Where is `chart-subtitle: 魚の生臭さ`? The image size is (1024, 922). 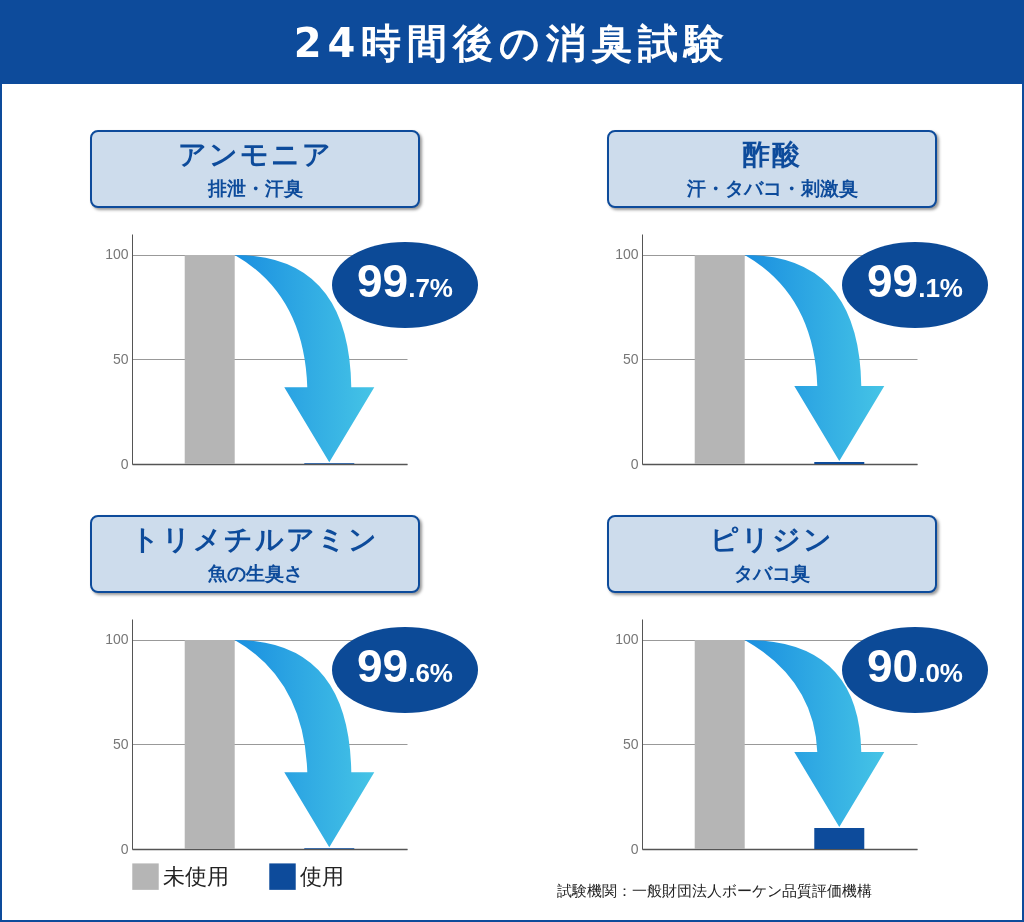
chart-subtitle: 魚の生臭さ is located at coordinates (255, 573).